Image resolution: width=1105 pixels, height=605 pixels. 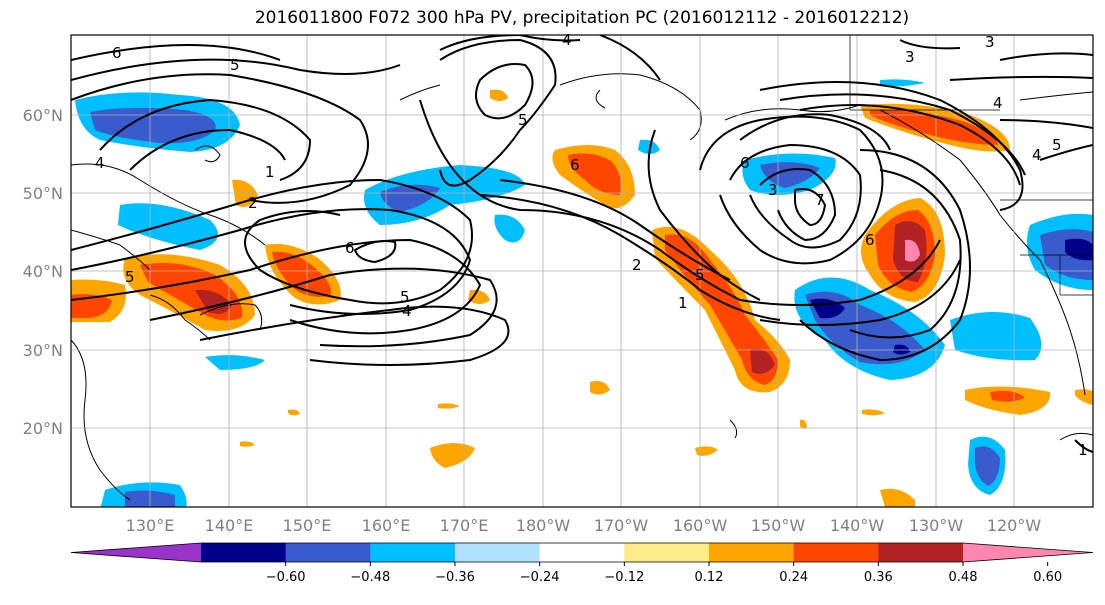 What do you see at coordinates (136, 552) in the screenshot?
I see `colorbar-extend-low` at bounding box center [136, 552].